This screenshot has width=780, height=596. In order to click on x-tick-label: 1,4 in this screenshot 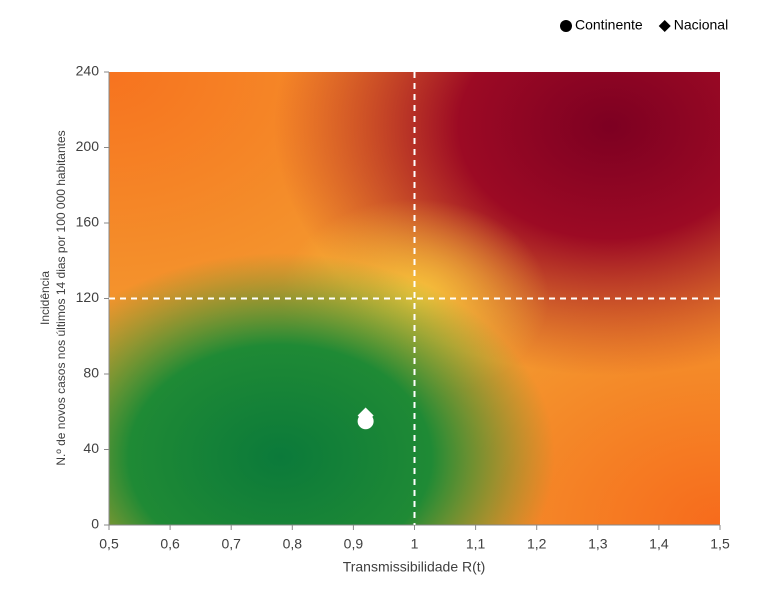, I will do `click(659, 544)`.